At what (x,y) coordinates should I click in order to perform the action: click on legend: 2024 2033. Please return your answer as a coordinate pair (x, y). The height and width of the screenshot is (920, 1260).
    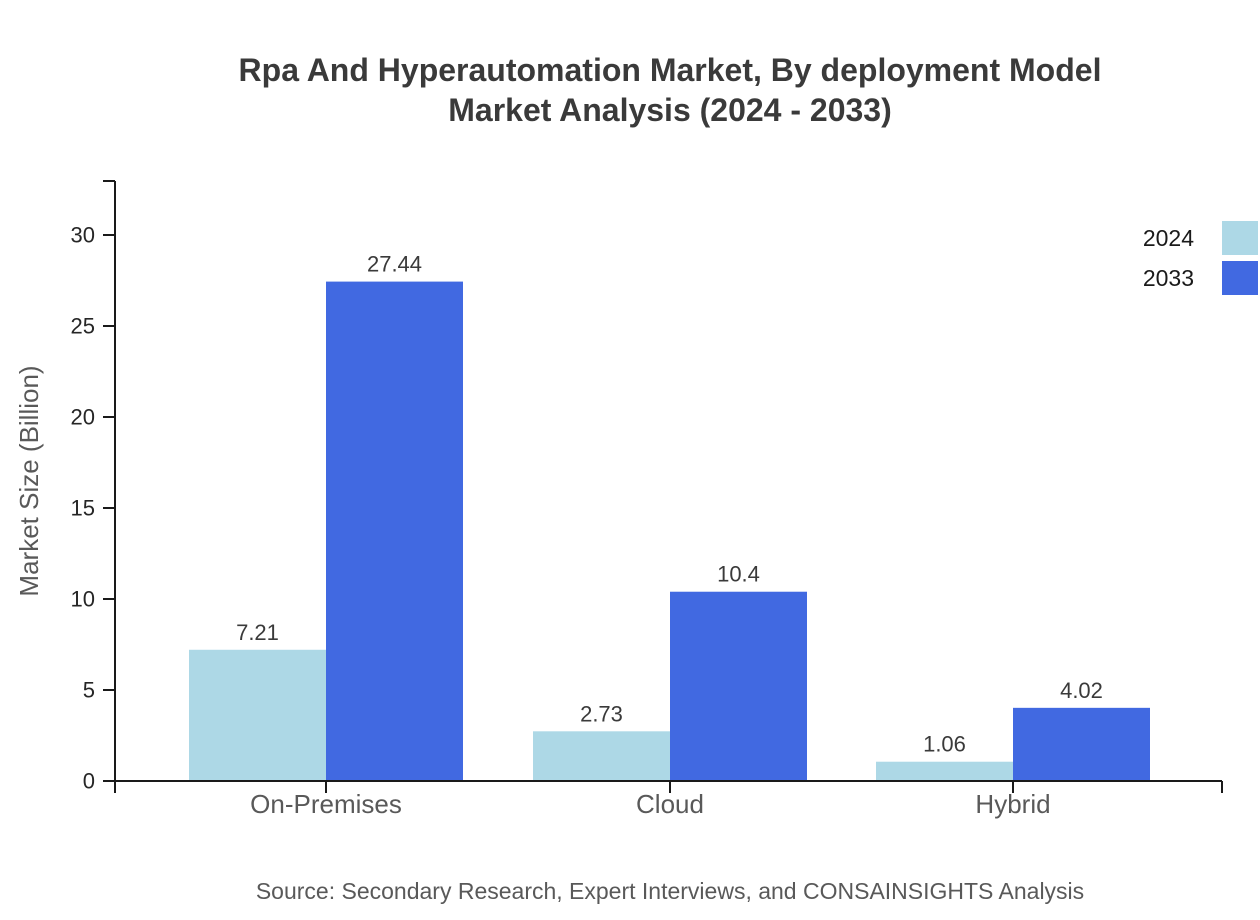
    Looking at the image, I should click on (1200, 258).